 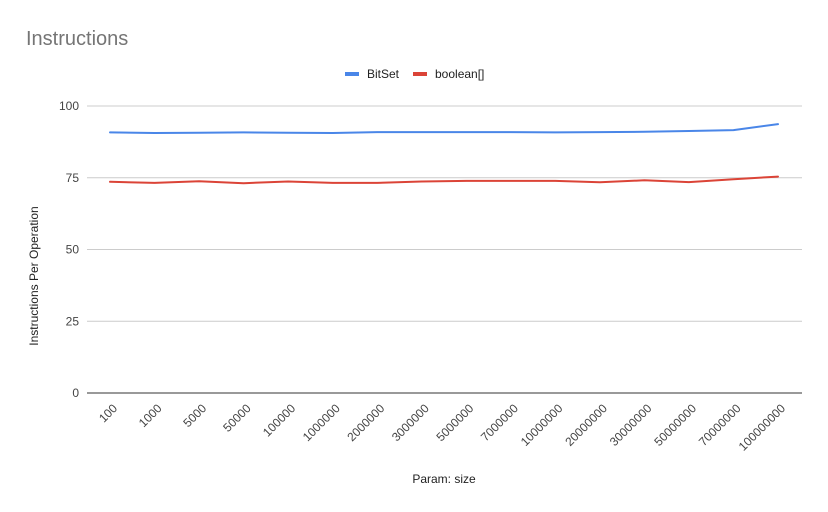 I want to click on x-tick-label: 10000000, so click(x=542, y=425).